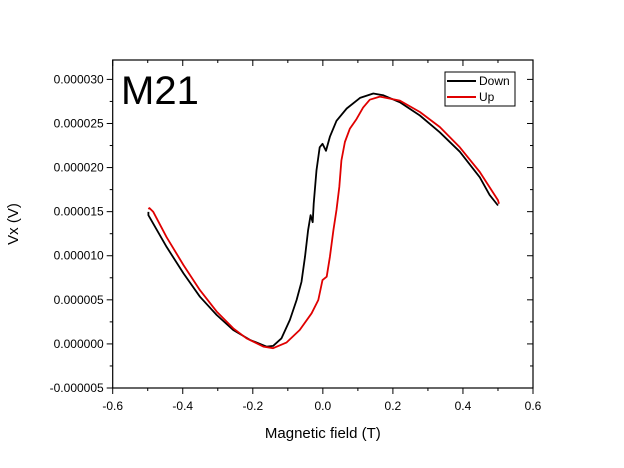  What do you see at coordinates (79, 168) in the screenshot?
I see `y-tick-label: 0.000020` at bounding box center [79, 168].